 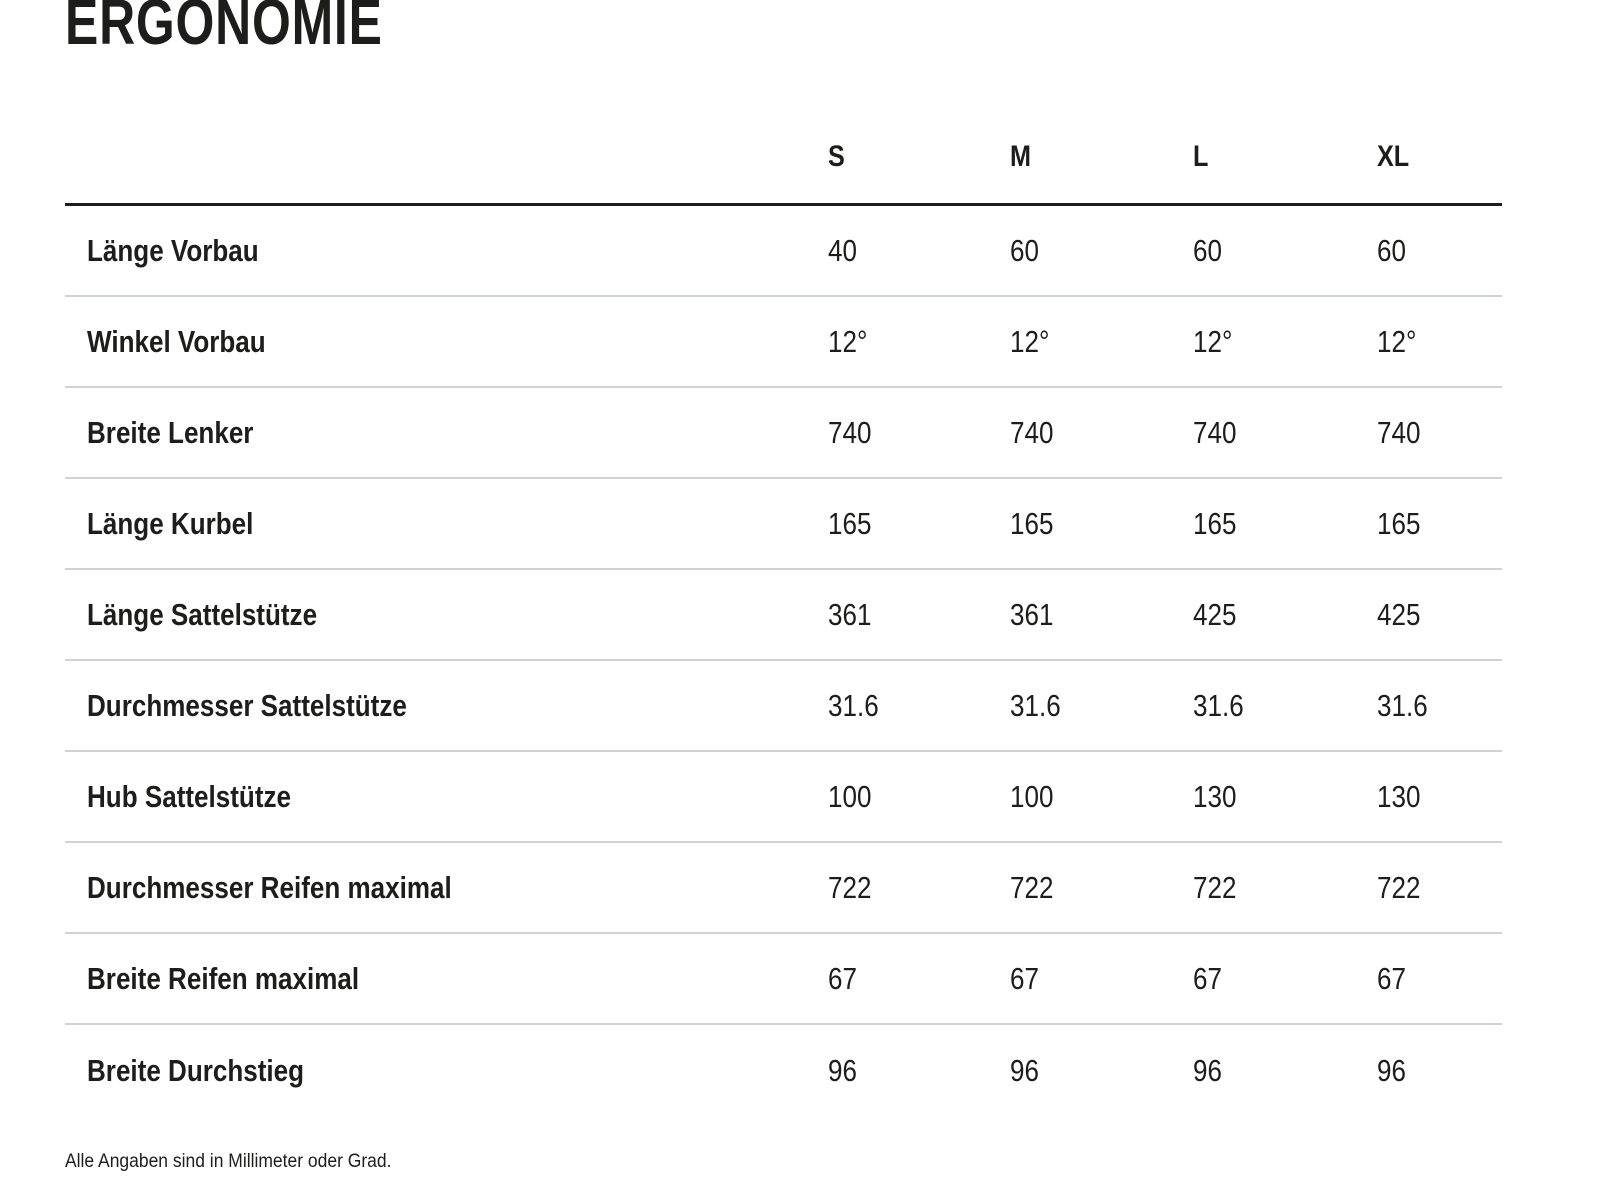 I want to click on table-row: Breite Lenker 740 740 740 740, so click(x=783, y=433).